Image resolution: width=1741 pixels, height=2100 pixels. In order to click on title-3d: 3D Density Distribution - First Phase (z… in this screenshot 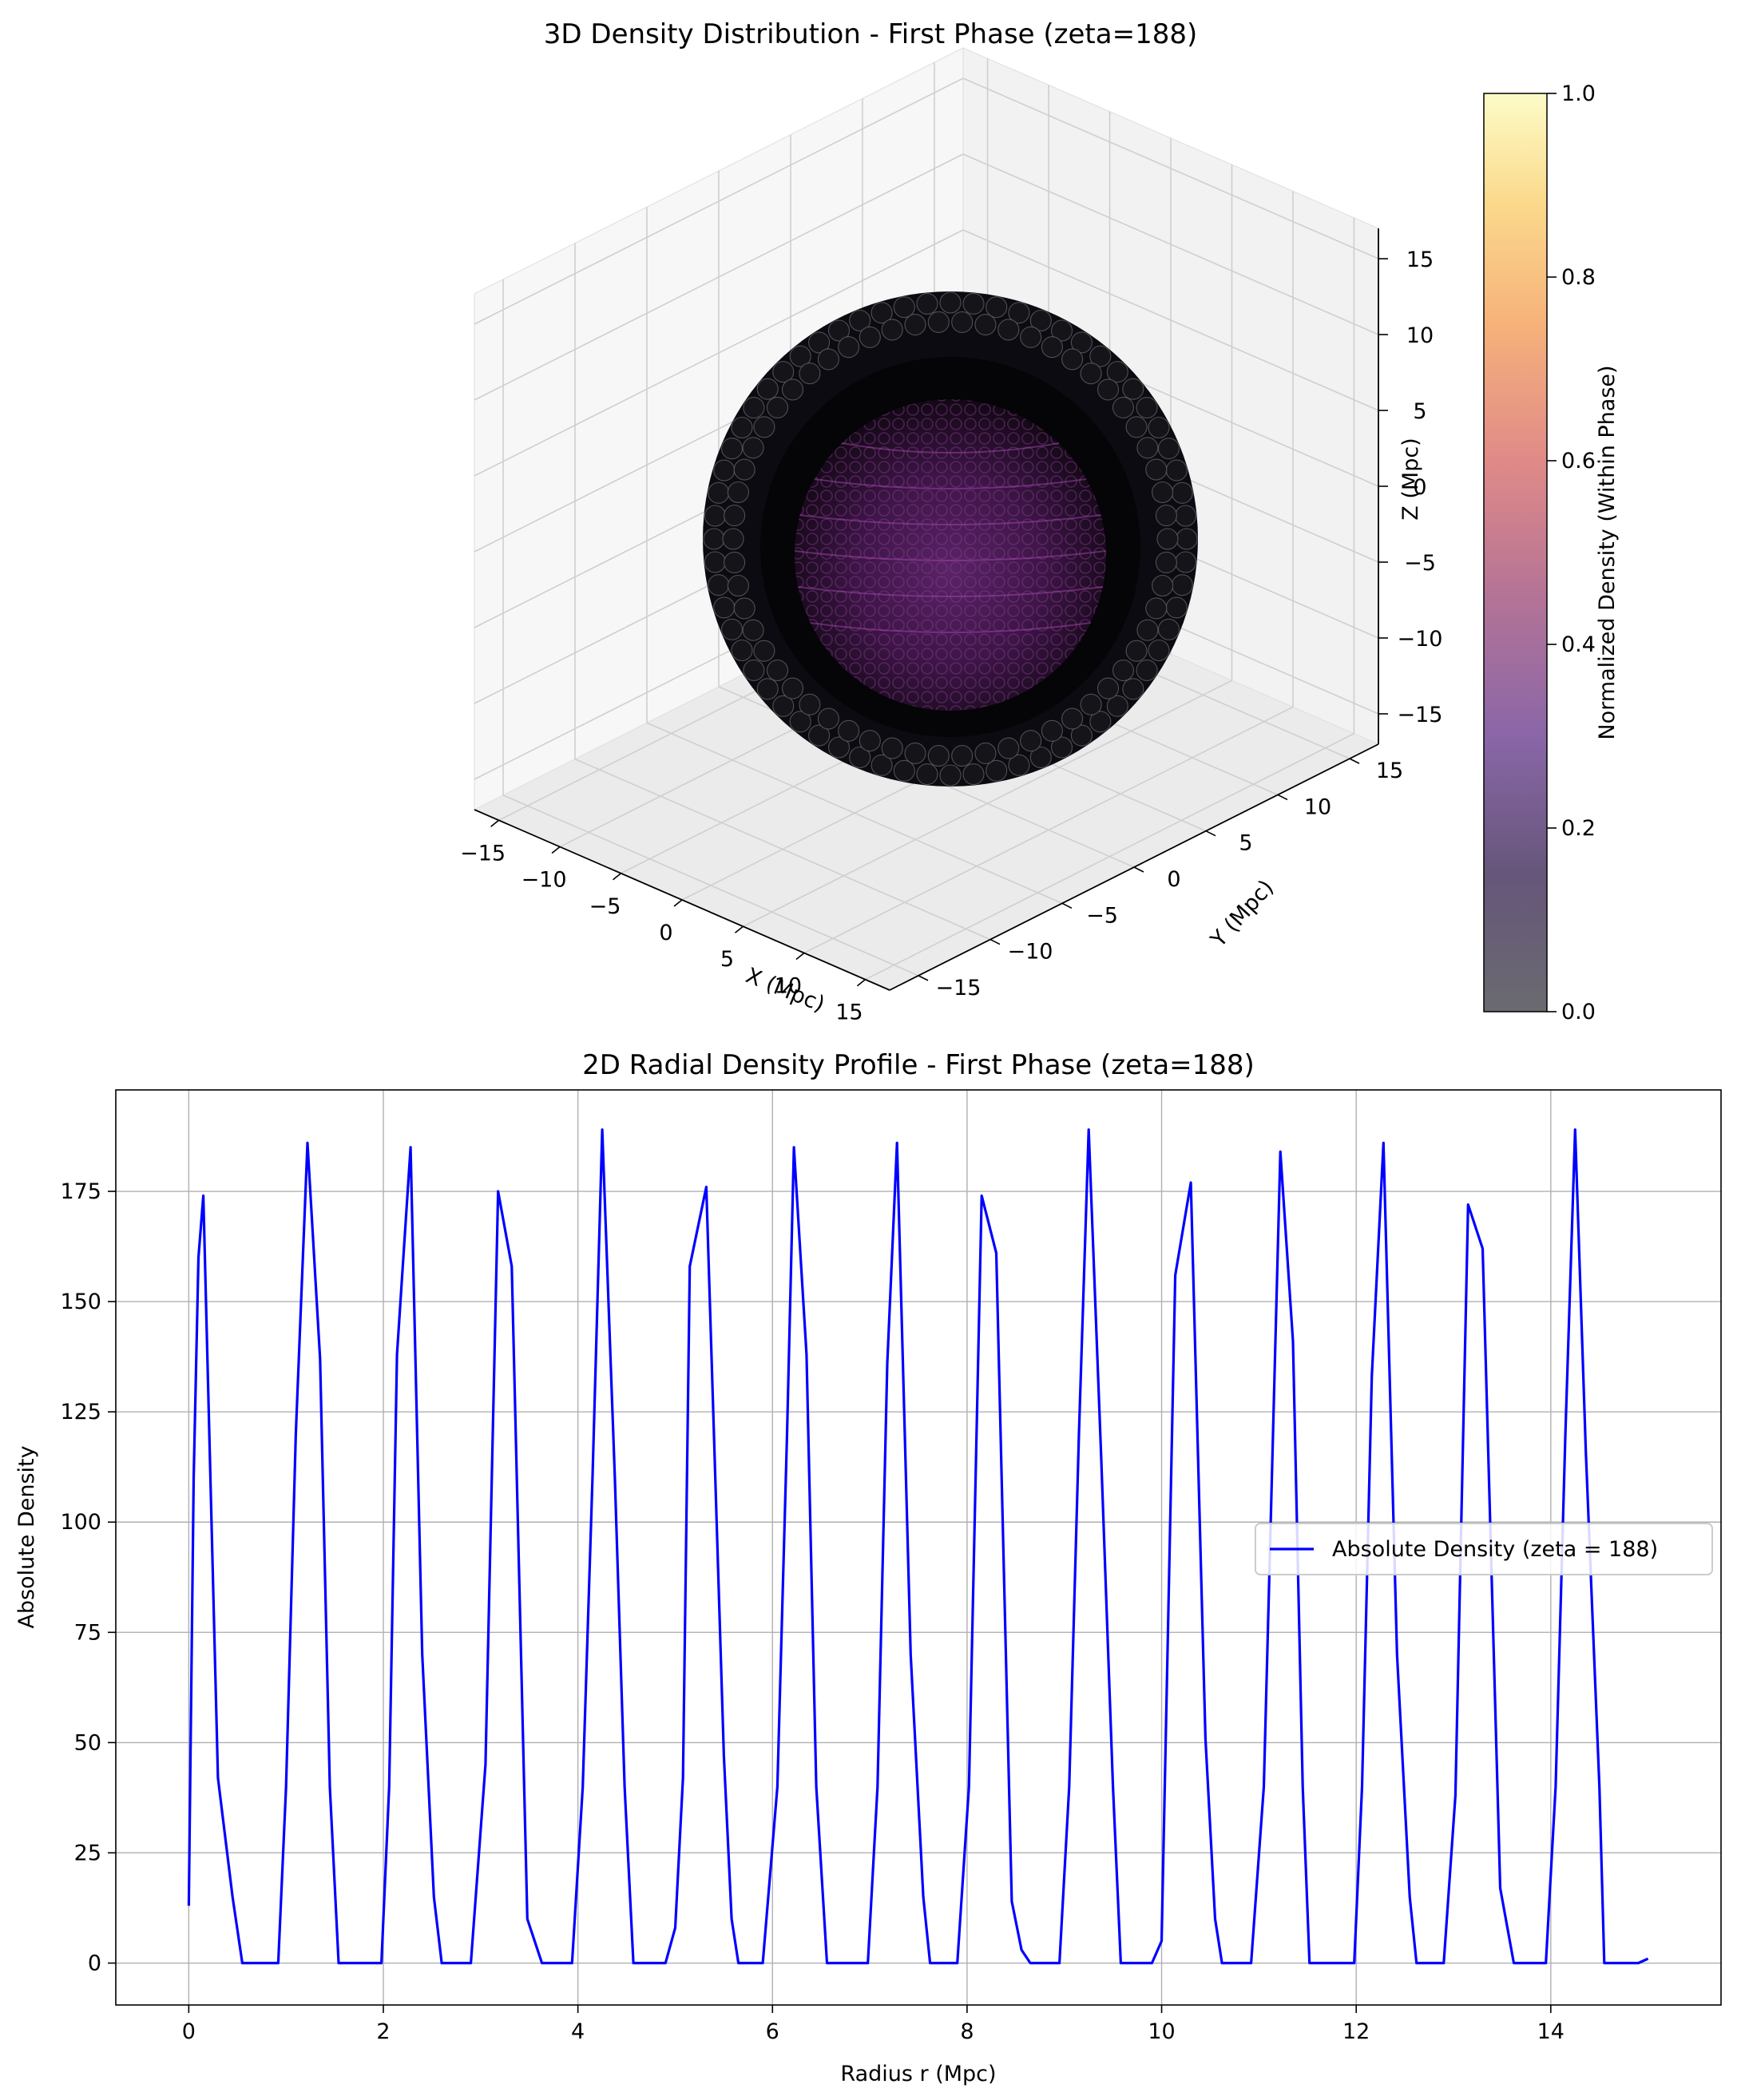, I will do `click(870, 34)`.